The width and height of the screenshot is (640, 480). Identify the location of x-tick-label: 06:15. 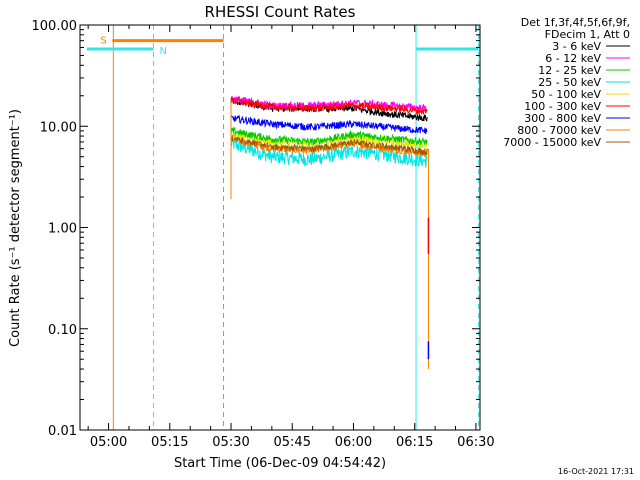
(414, 442).